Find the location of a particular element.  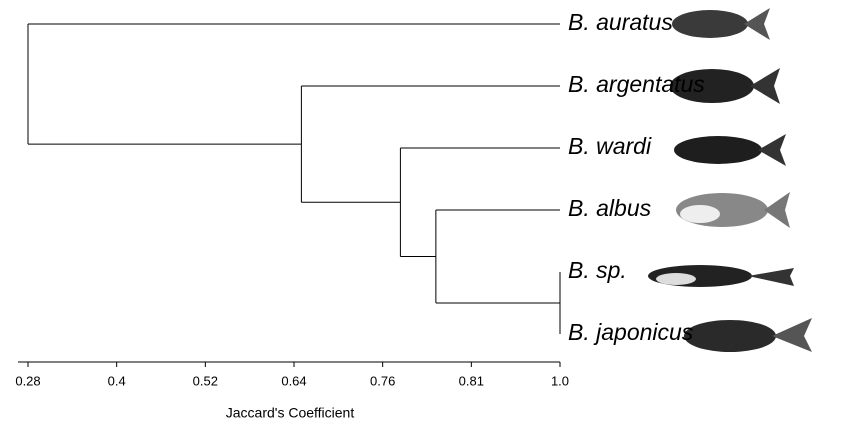

x-tick-label: 0.28 is located at coordinates (27, 380).